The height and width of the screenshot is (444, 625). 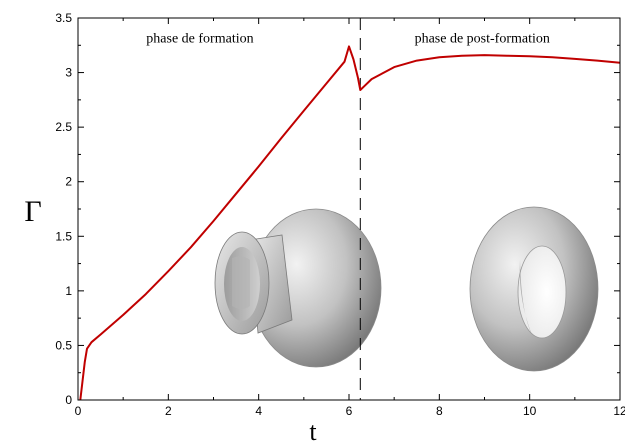 I want to click on y-tick-label: 1.5, so click(x=63, y=236).